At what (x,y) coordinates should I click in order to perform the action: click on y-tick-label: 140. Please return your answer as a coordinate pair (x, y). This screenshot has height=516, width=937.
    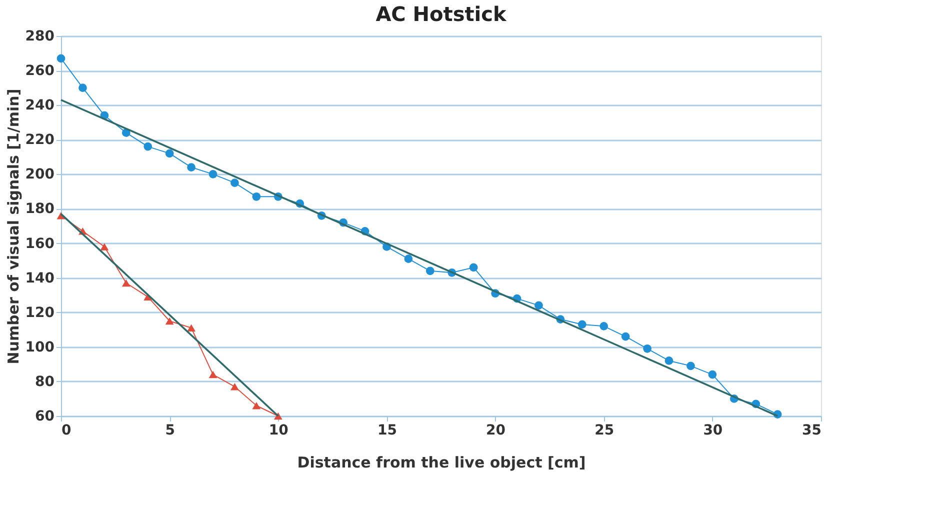
    Looking at the image, I should click on (40, 278).